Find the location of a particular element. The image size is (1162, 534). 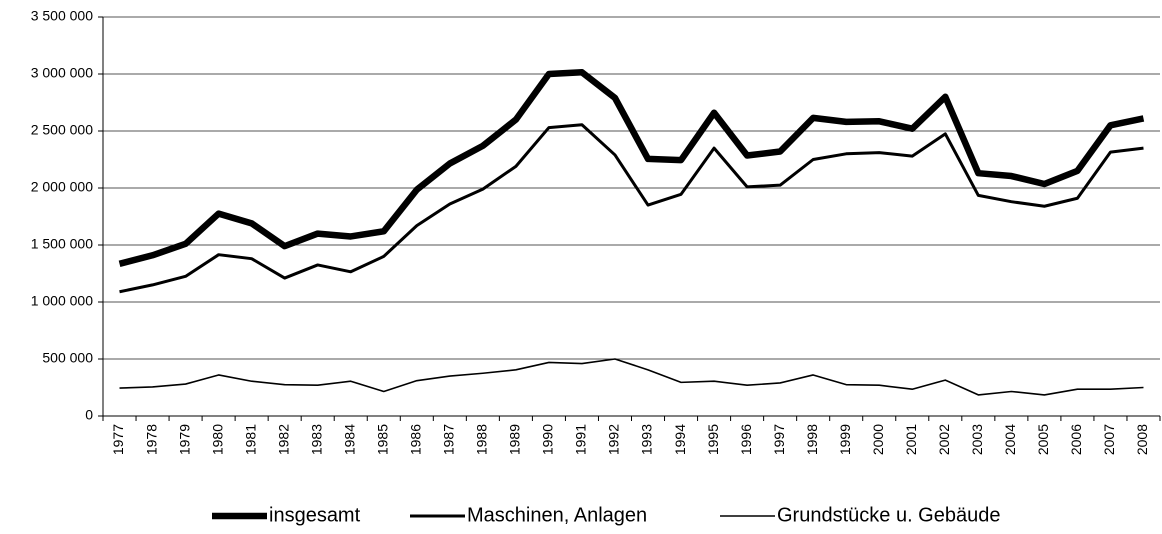

x-tick-label: 1983 is located at coordinates (316, 439).